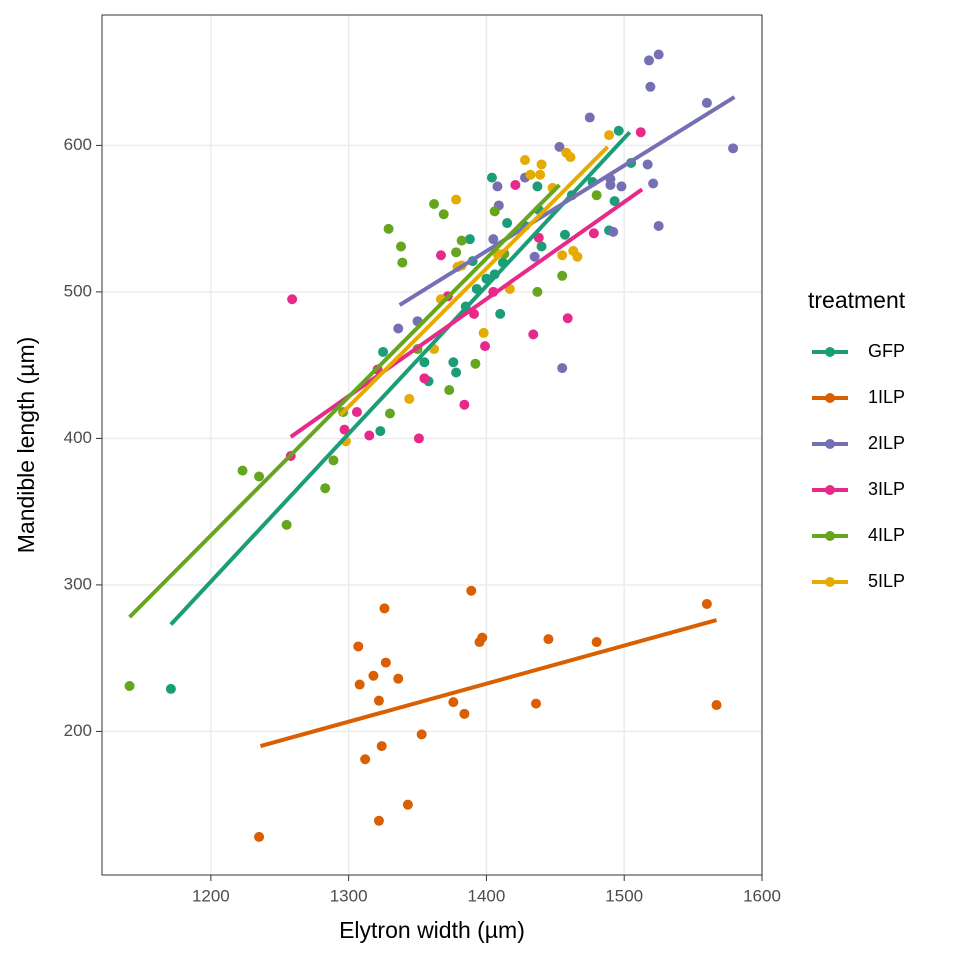 This screenshot has width=960, height=965. What do you see at coordinates (624, 895) in the screenshot?
I see `x-tick-label: 1500` at bounding box center [624, 895].